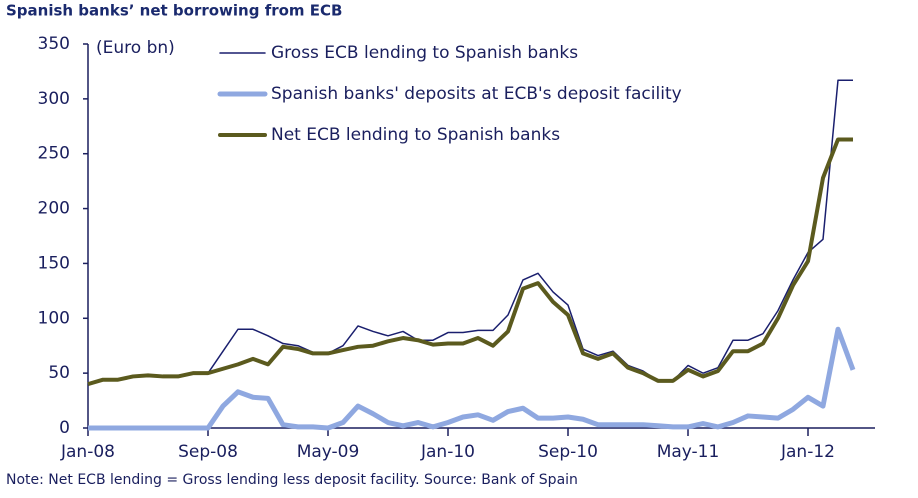 Image resolution: width=918 pixels, height=498 pixels. Describe the element at coordinates (54, 318) in the screenshot. I see `y-tick-label: 100` at that location.